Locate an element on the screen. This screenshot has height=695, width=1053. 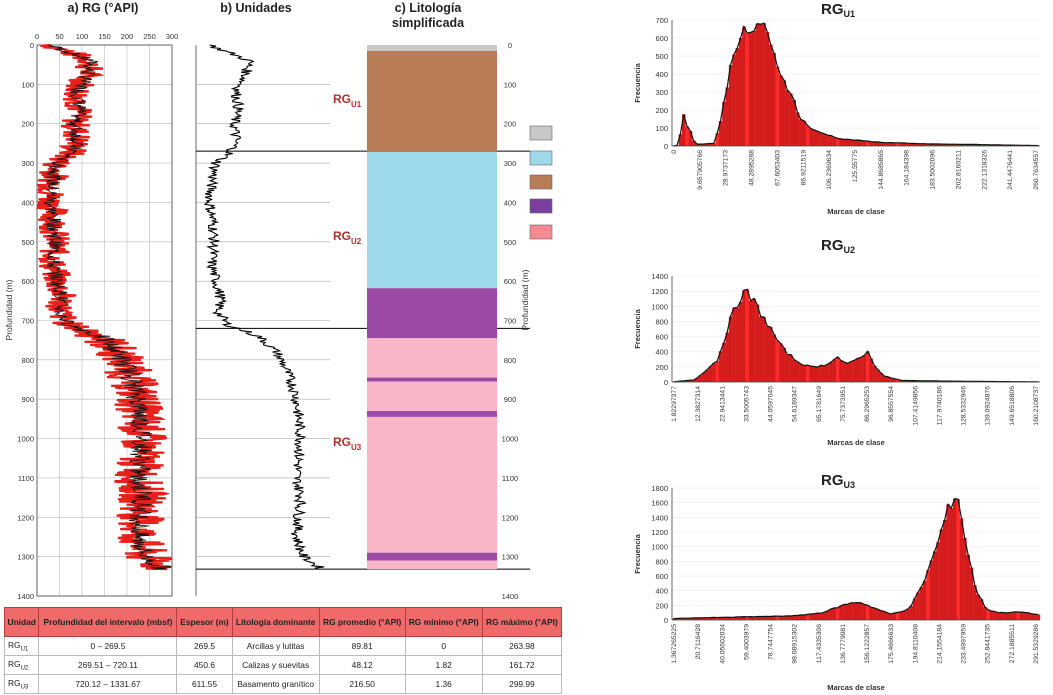
x-tick-label: 106.2369634 is located at coordinates (829, 170).